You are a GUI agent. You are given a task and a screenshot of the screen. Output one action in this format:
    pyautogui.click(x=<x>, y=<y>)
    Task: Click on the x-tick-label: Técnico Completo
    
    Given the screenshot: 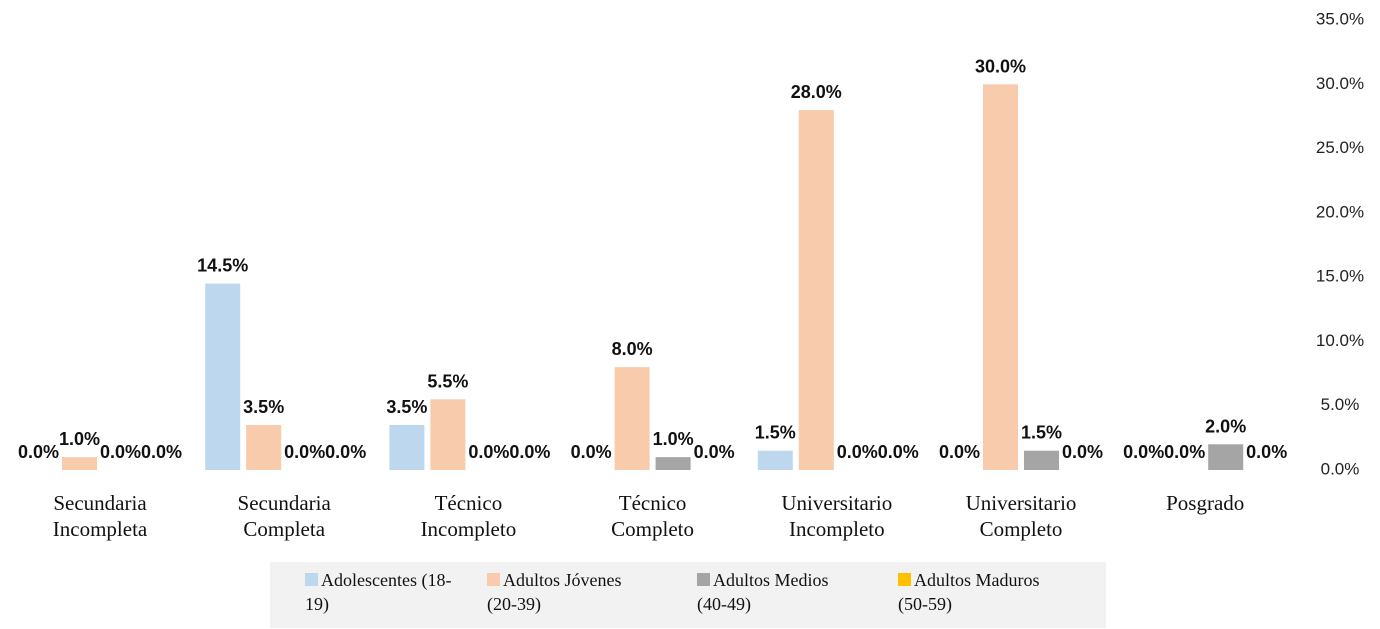 What is the action you would take?
    pyautogui.click(x=653, y=516)
    